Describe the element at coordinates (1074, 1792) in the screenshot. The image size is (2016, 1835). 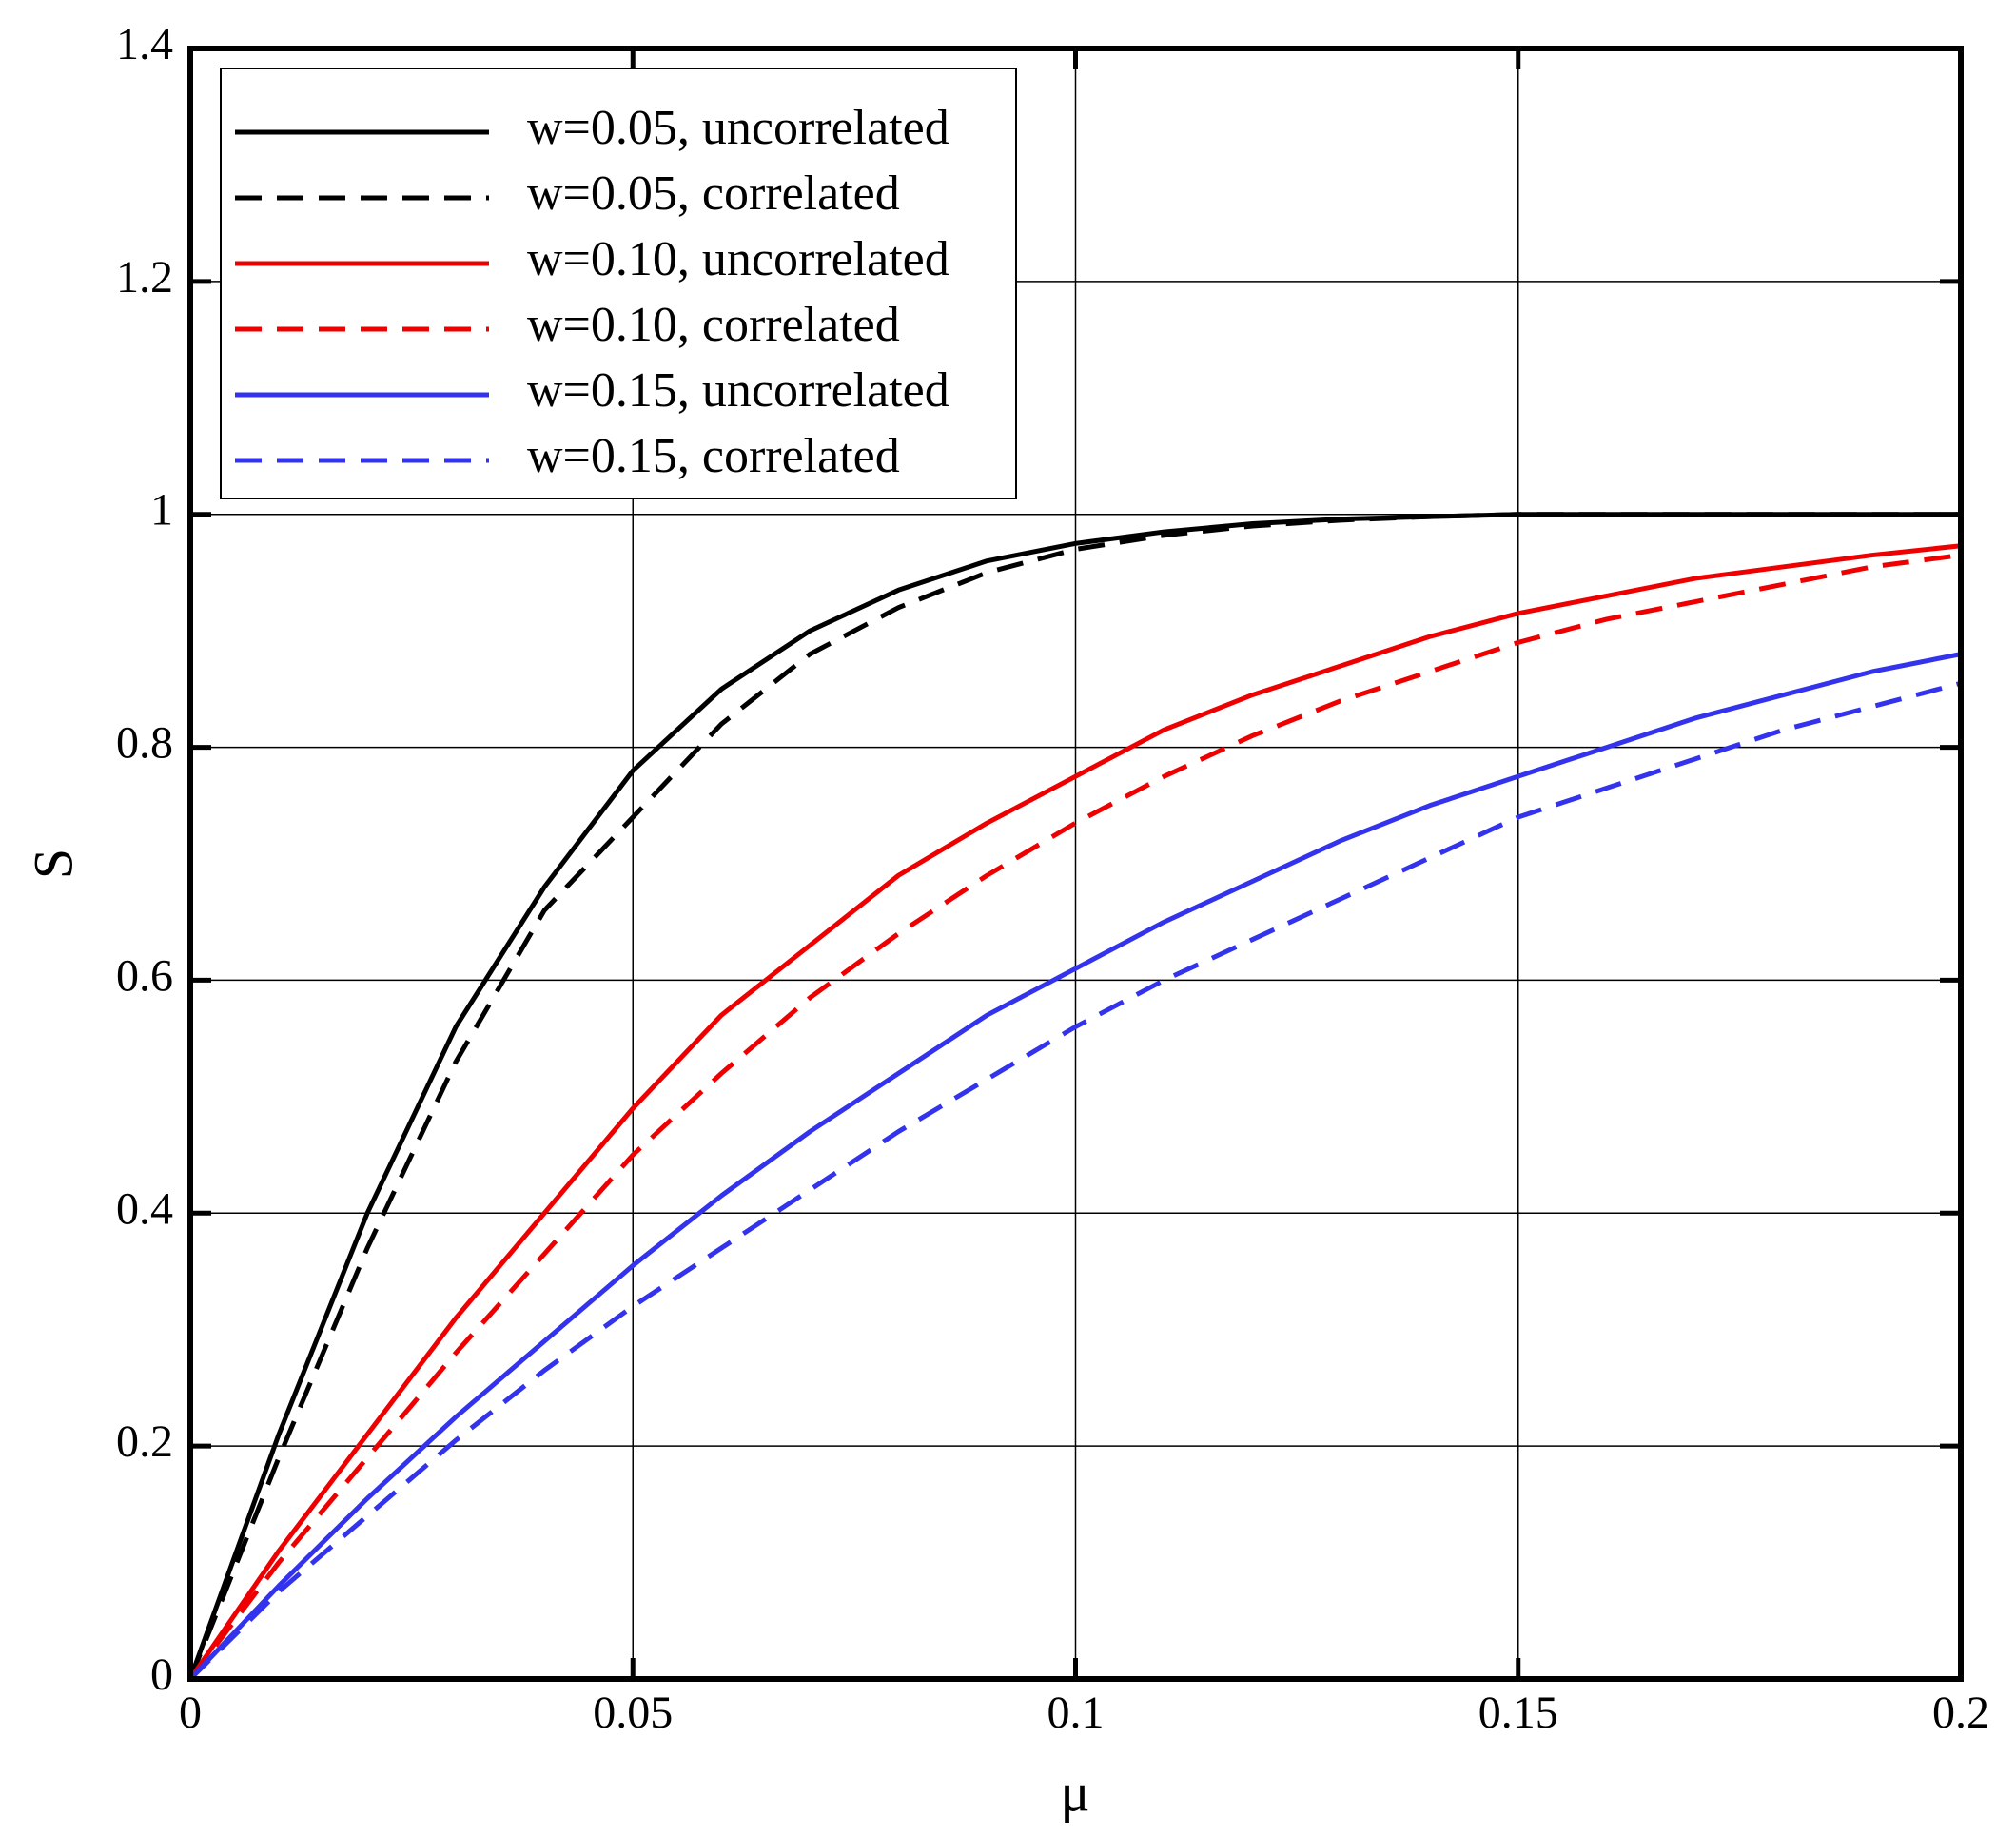
I see `x-axis-label: μ` at that location.